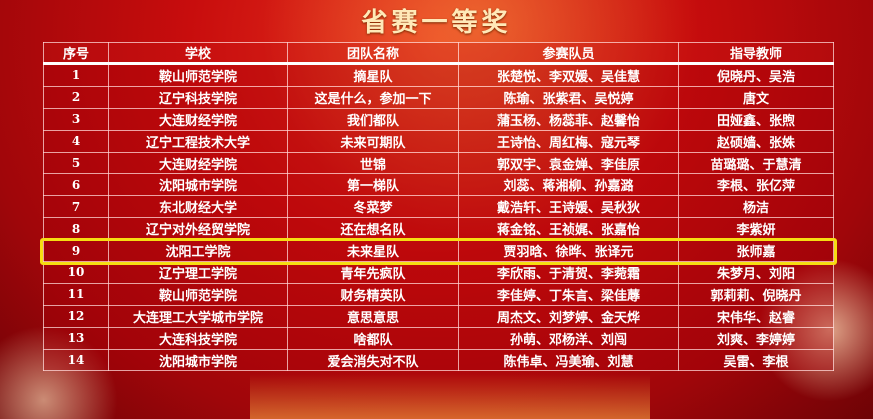 The image size is (873, 419). Describe the element at coordinates (373, 316) in the screenshot. I see `cell-team-name: 意思意思` at that location.